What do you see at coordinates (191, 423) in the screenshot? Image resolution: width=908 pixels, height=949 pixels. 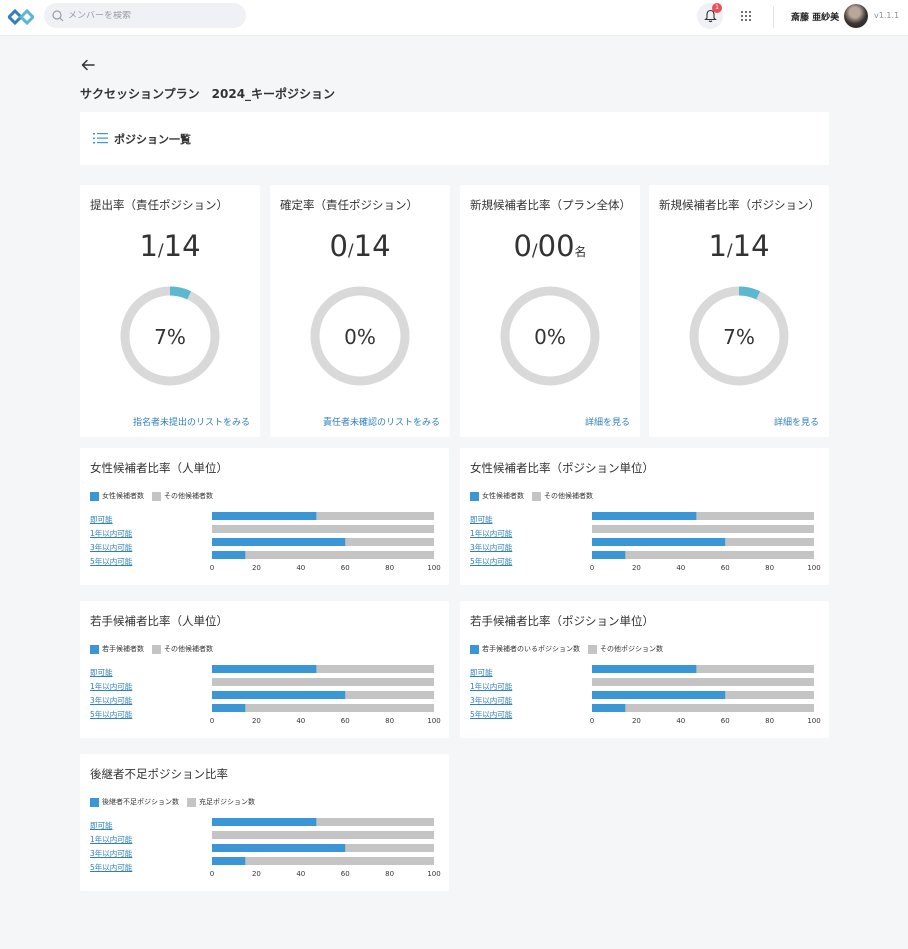 I see `kpi-link-unsubmitted-list: 指名者未提出のリストをみる` at bounding box center [191, 423].